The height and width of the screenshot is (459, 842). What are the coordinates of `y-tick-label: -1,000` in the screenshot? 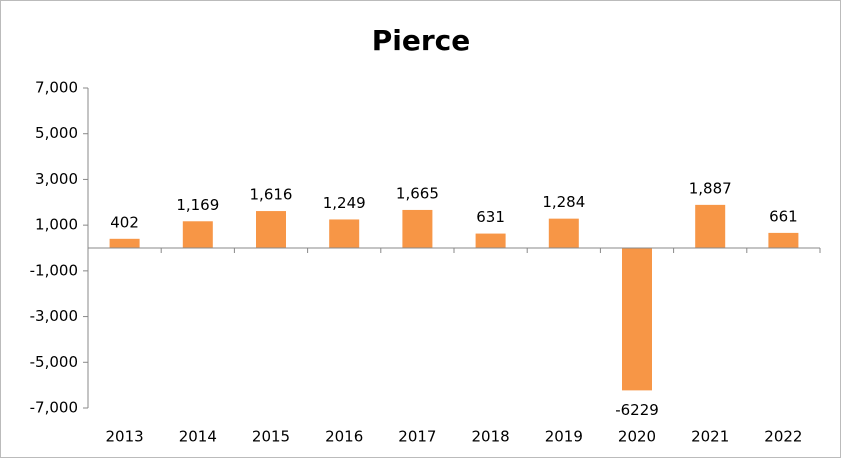 It's located at (54, 270).